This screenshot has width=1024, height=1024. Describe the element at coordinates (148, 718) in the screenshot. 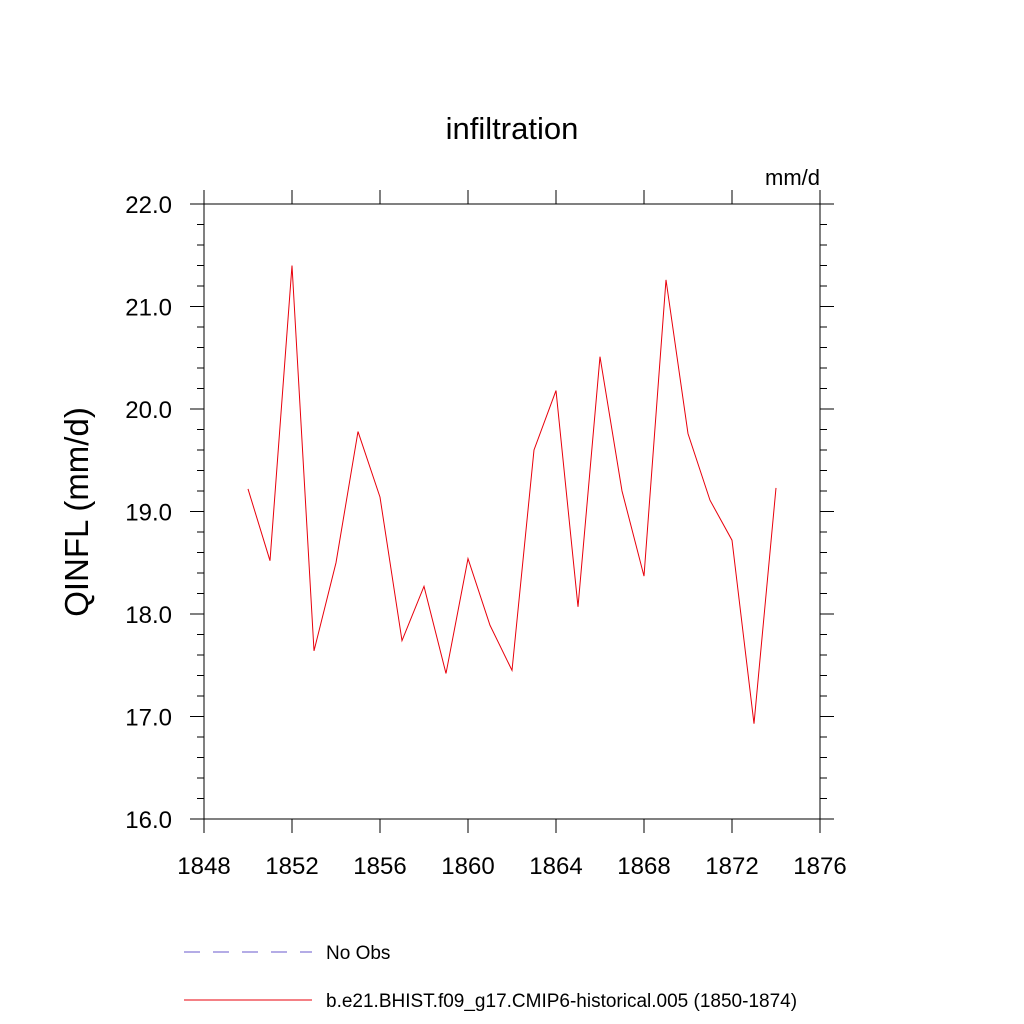

I see `y-tick-label: 17.0` at that location.